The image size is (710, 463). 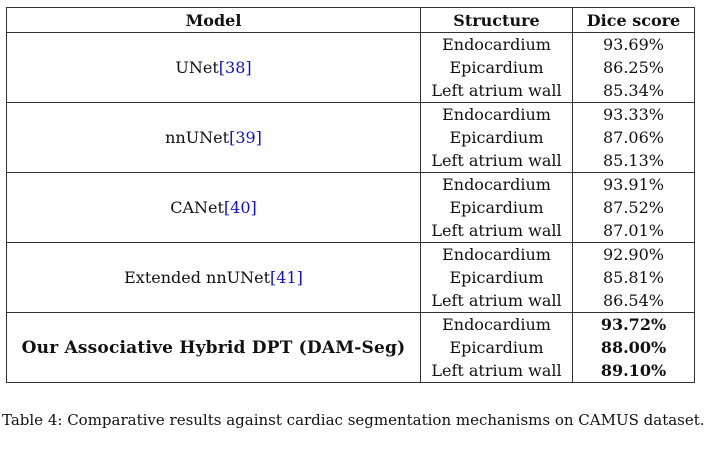 I want to click on model-name: CANet, so click(x=197, y=207).